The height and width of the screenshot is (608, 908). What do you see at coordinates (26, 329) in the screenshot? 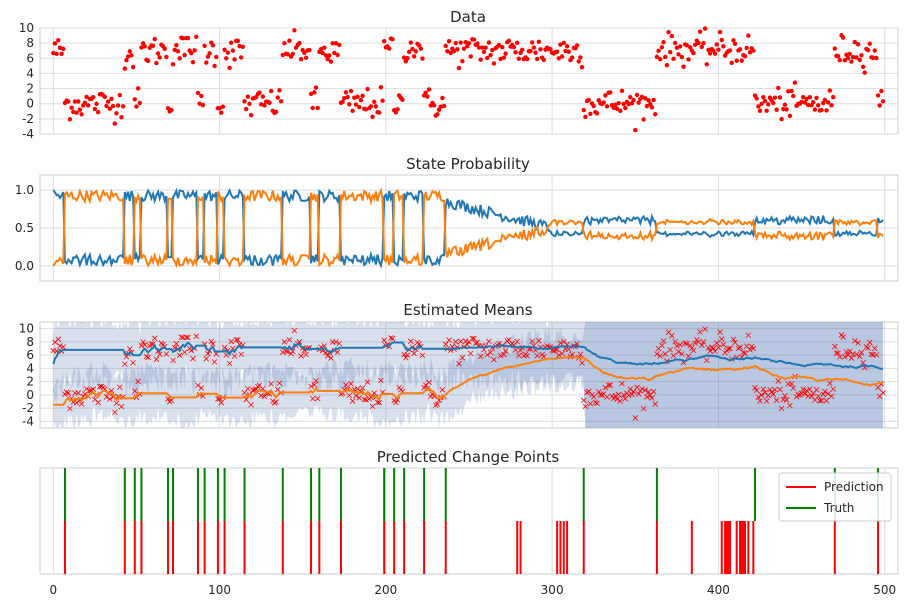
I see `y-tick-label: 10` at bounding box center [26, 329].